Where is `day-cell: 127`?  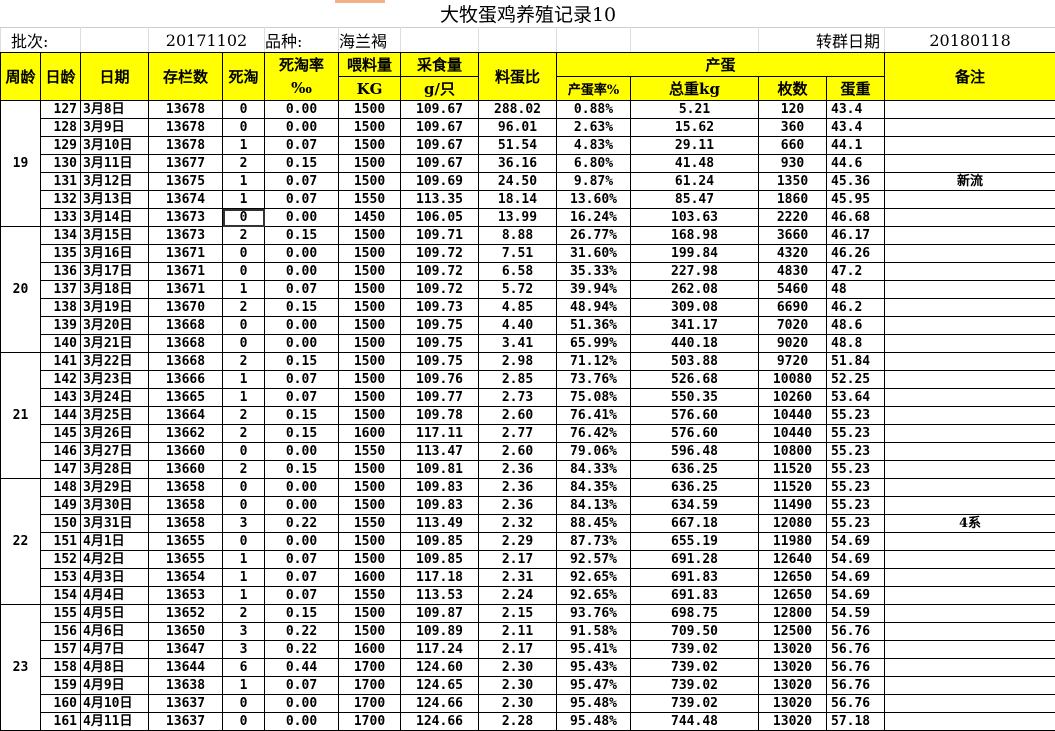
day-cell: 127 is located at coordinates (61, 110).